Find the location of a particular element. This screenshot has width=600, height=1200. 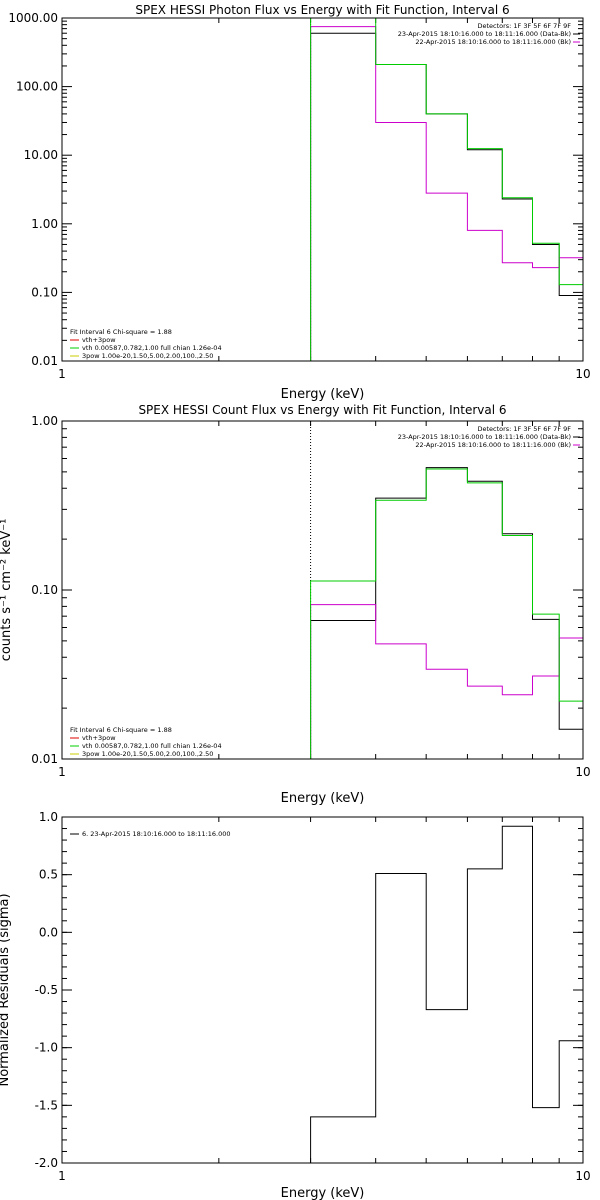

y-tick-label: 0.0 is located at coordinates (48, 932).